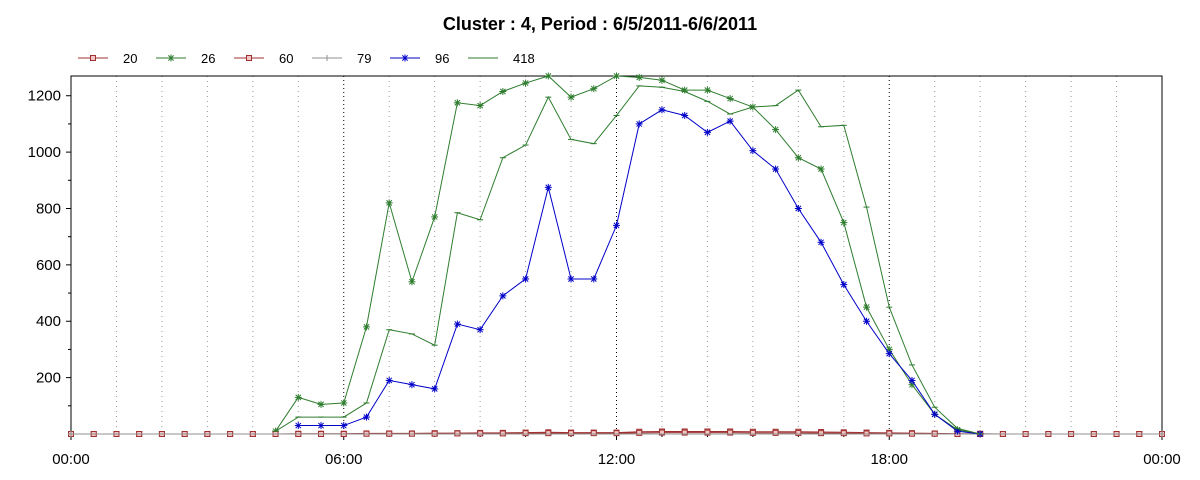 This screenshot has width=1200, height=480. I want to click on x-tick-label: 18:00, so click(889, 459).